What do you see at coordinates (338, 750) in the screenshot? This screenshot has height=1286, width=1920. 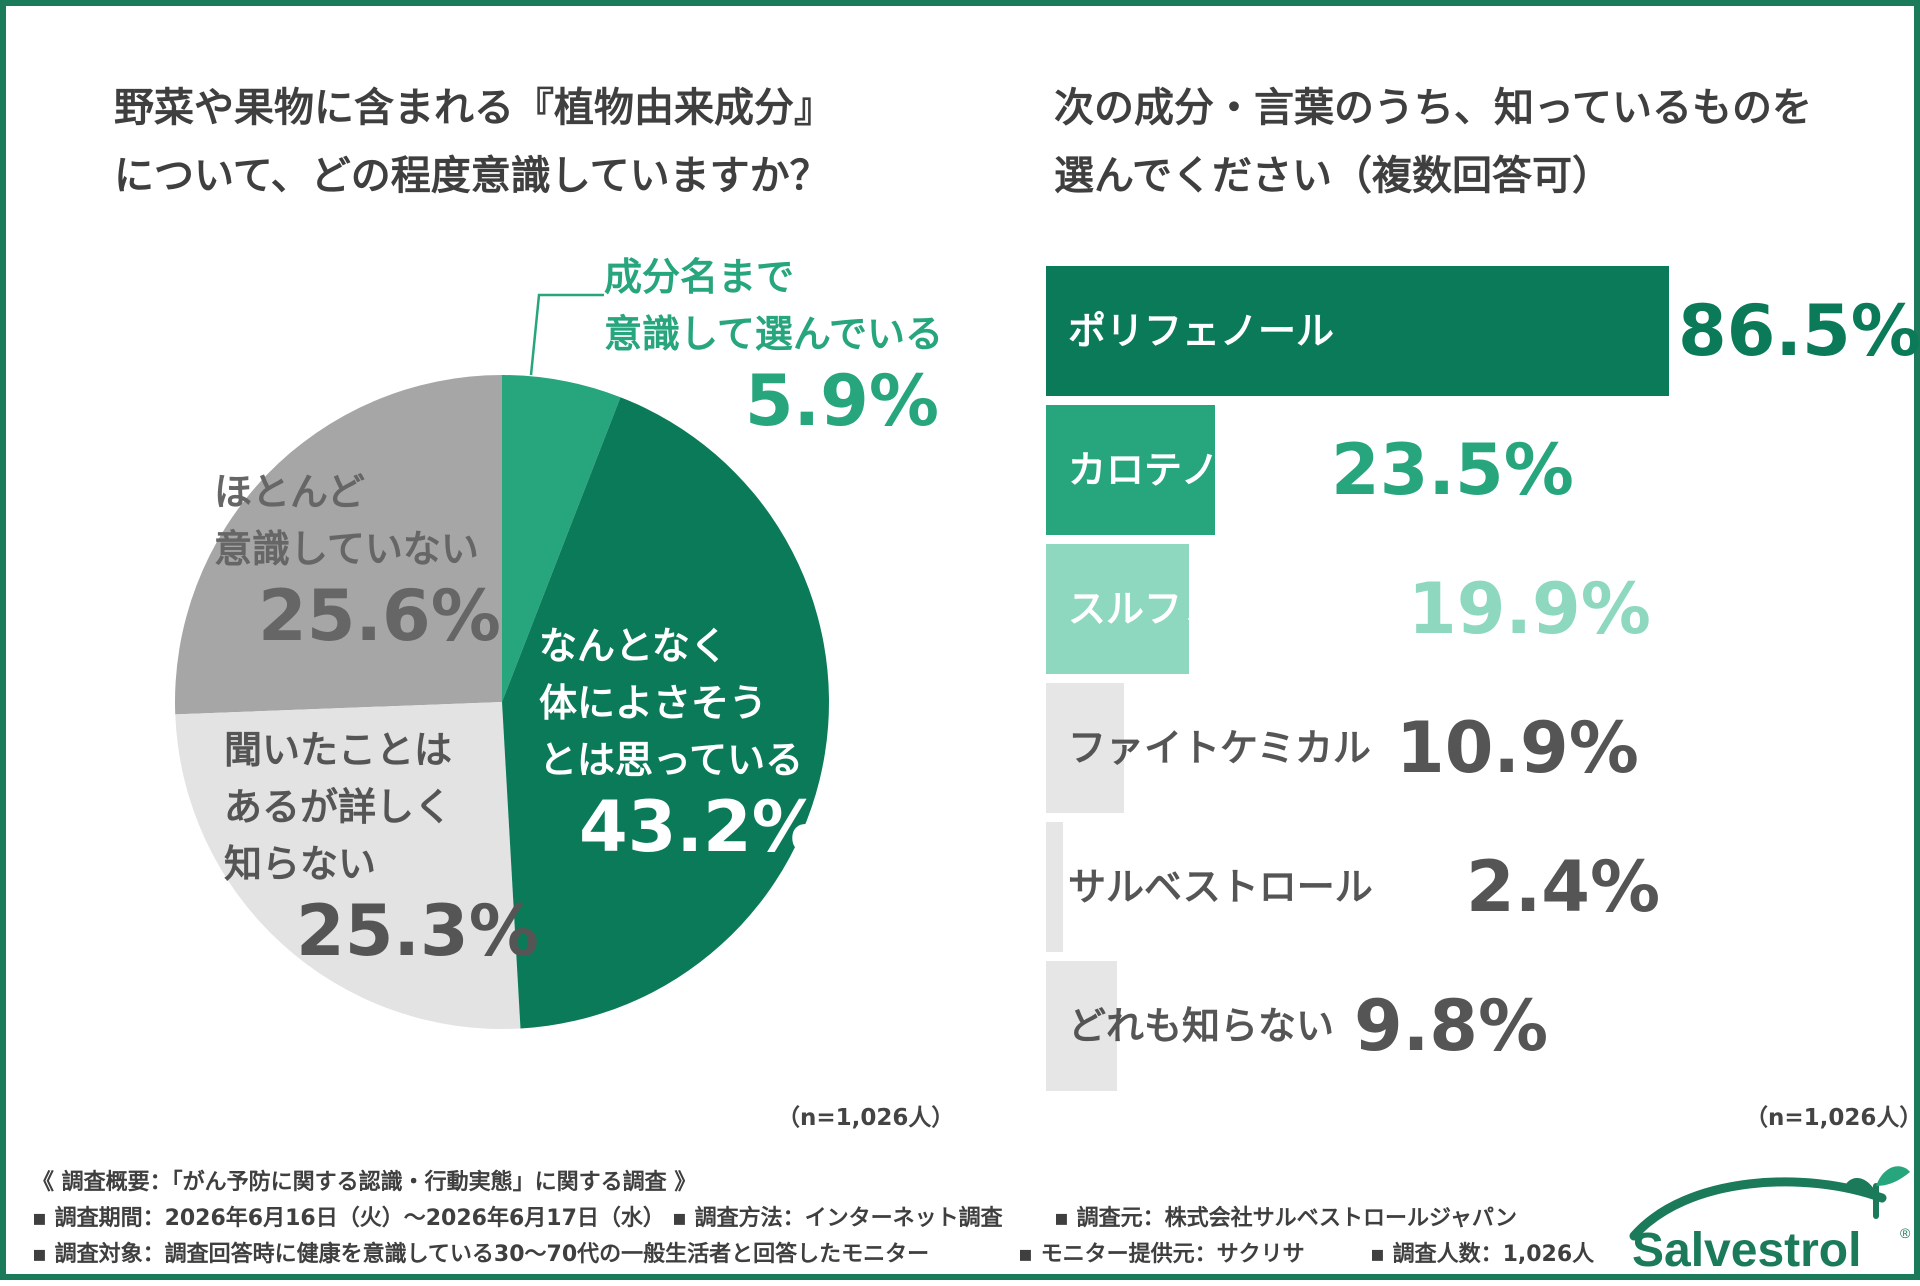 I see `slice-label-line: 聞いたことは` at bounding box center [338, 750].